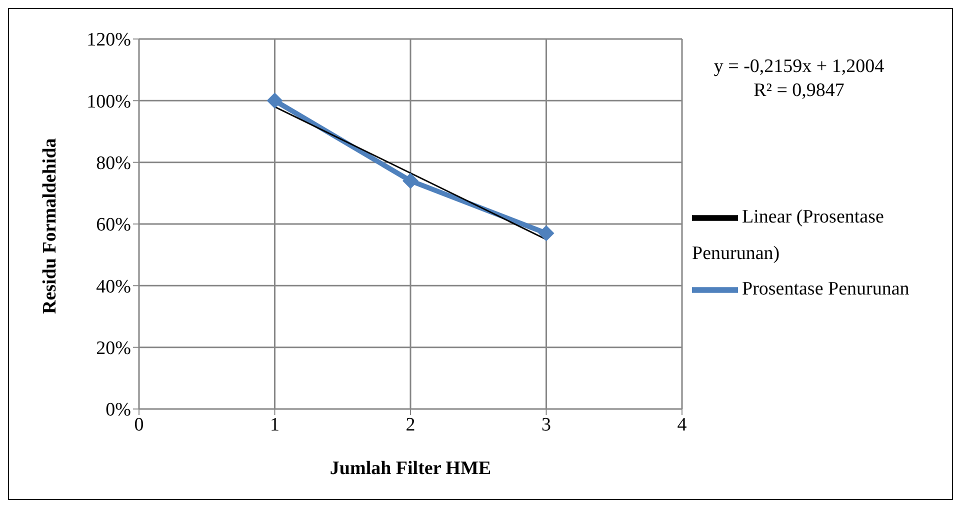 This screenshot has height=509, width=961. What do you see at coordinates (826, 289) in the screenshot?
I see `legend-label: Prosentase Penurunan` at bounding box center [826, 289].